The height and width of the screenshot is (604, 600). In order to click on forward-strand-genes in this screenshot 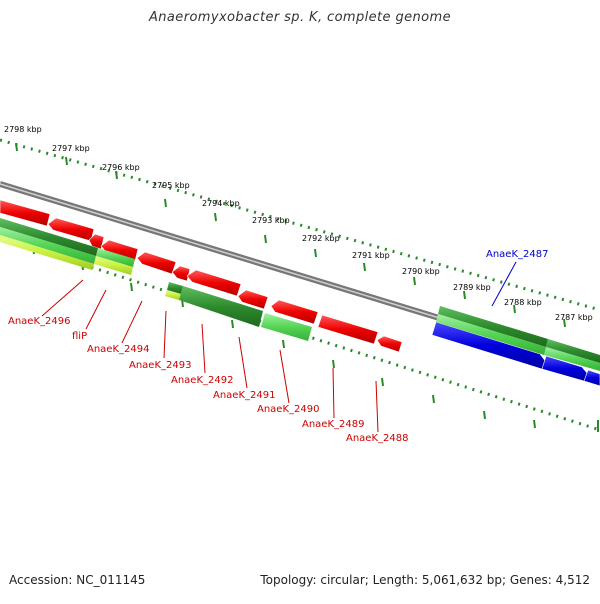, I will do `click(515, 354)`.